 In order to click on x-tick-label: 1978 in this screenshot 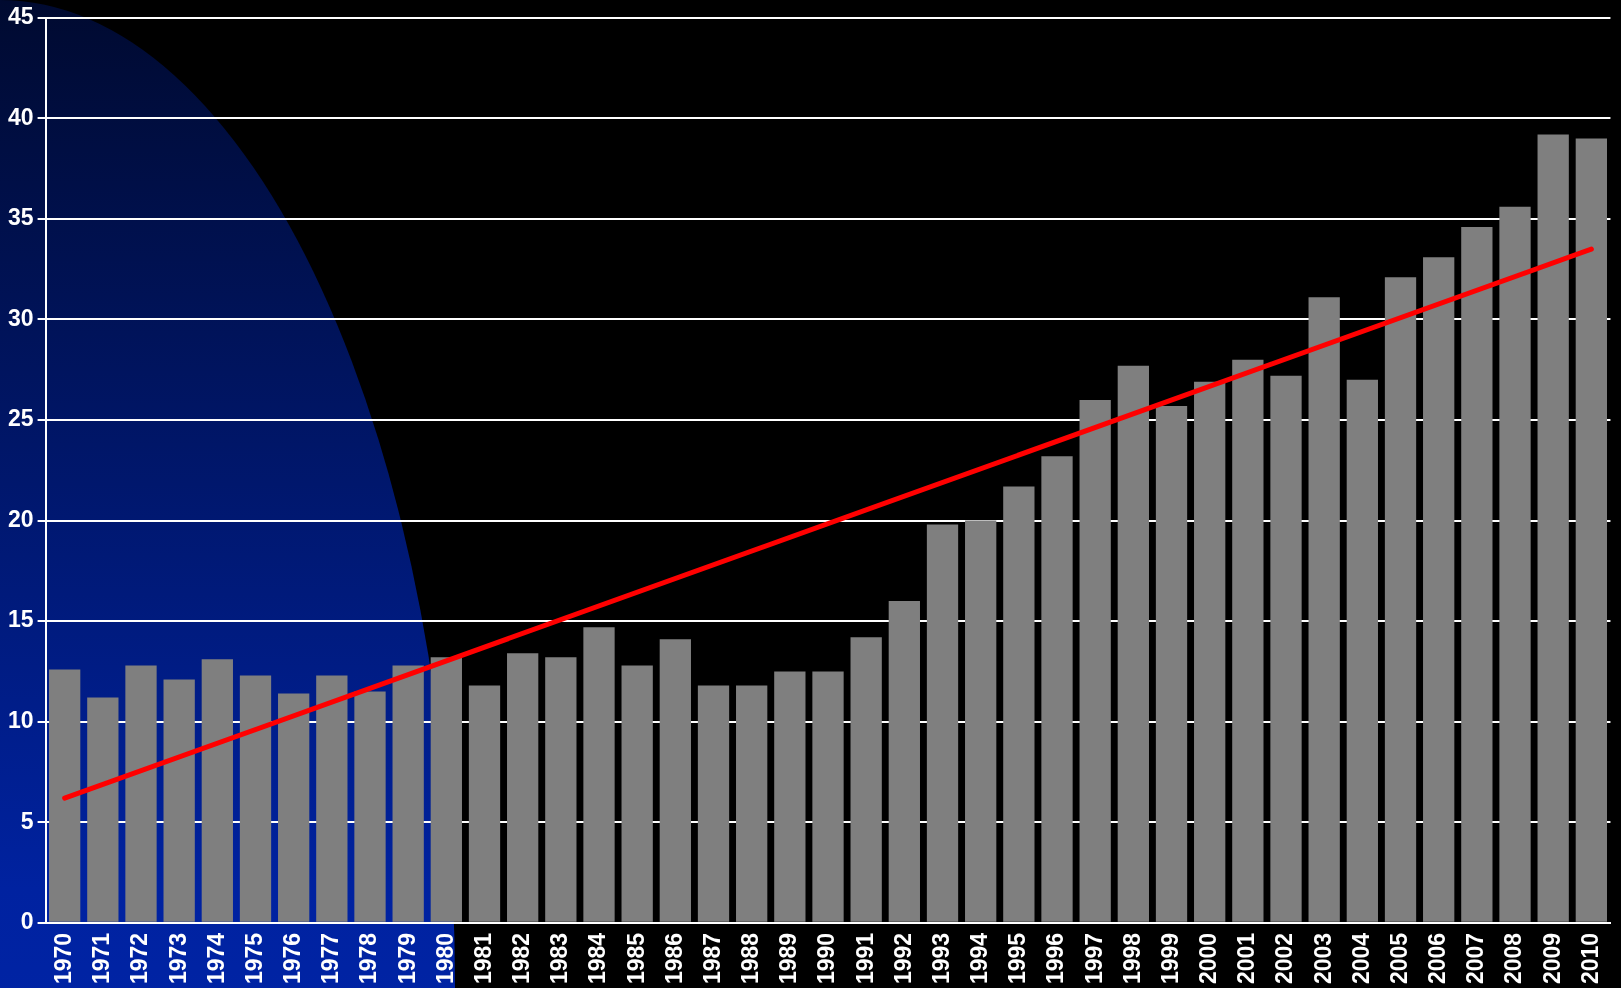, I will do `click(368, 958)`.